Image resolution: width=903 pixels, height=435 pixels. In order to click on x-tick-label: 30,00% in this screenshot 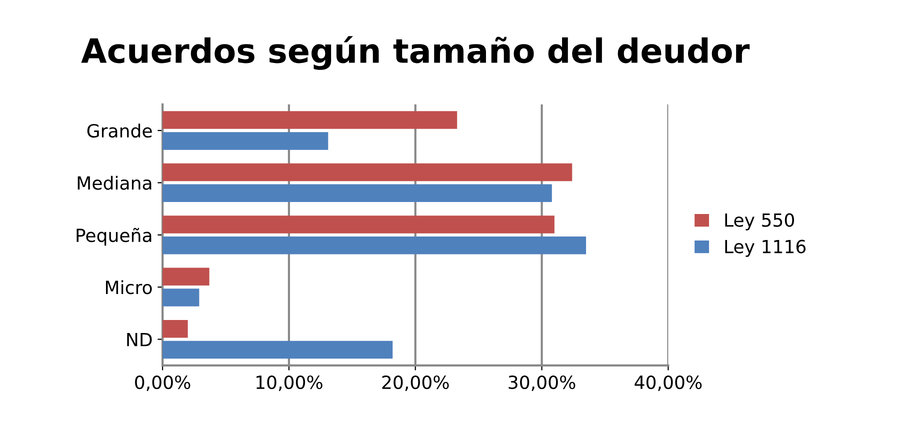, I will do `click(542, 383)`.